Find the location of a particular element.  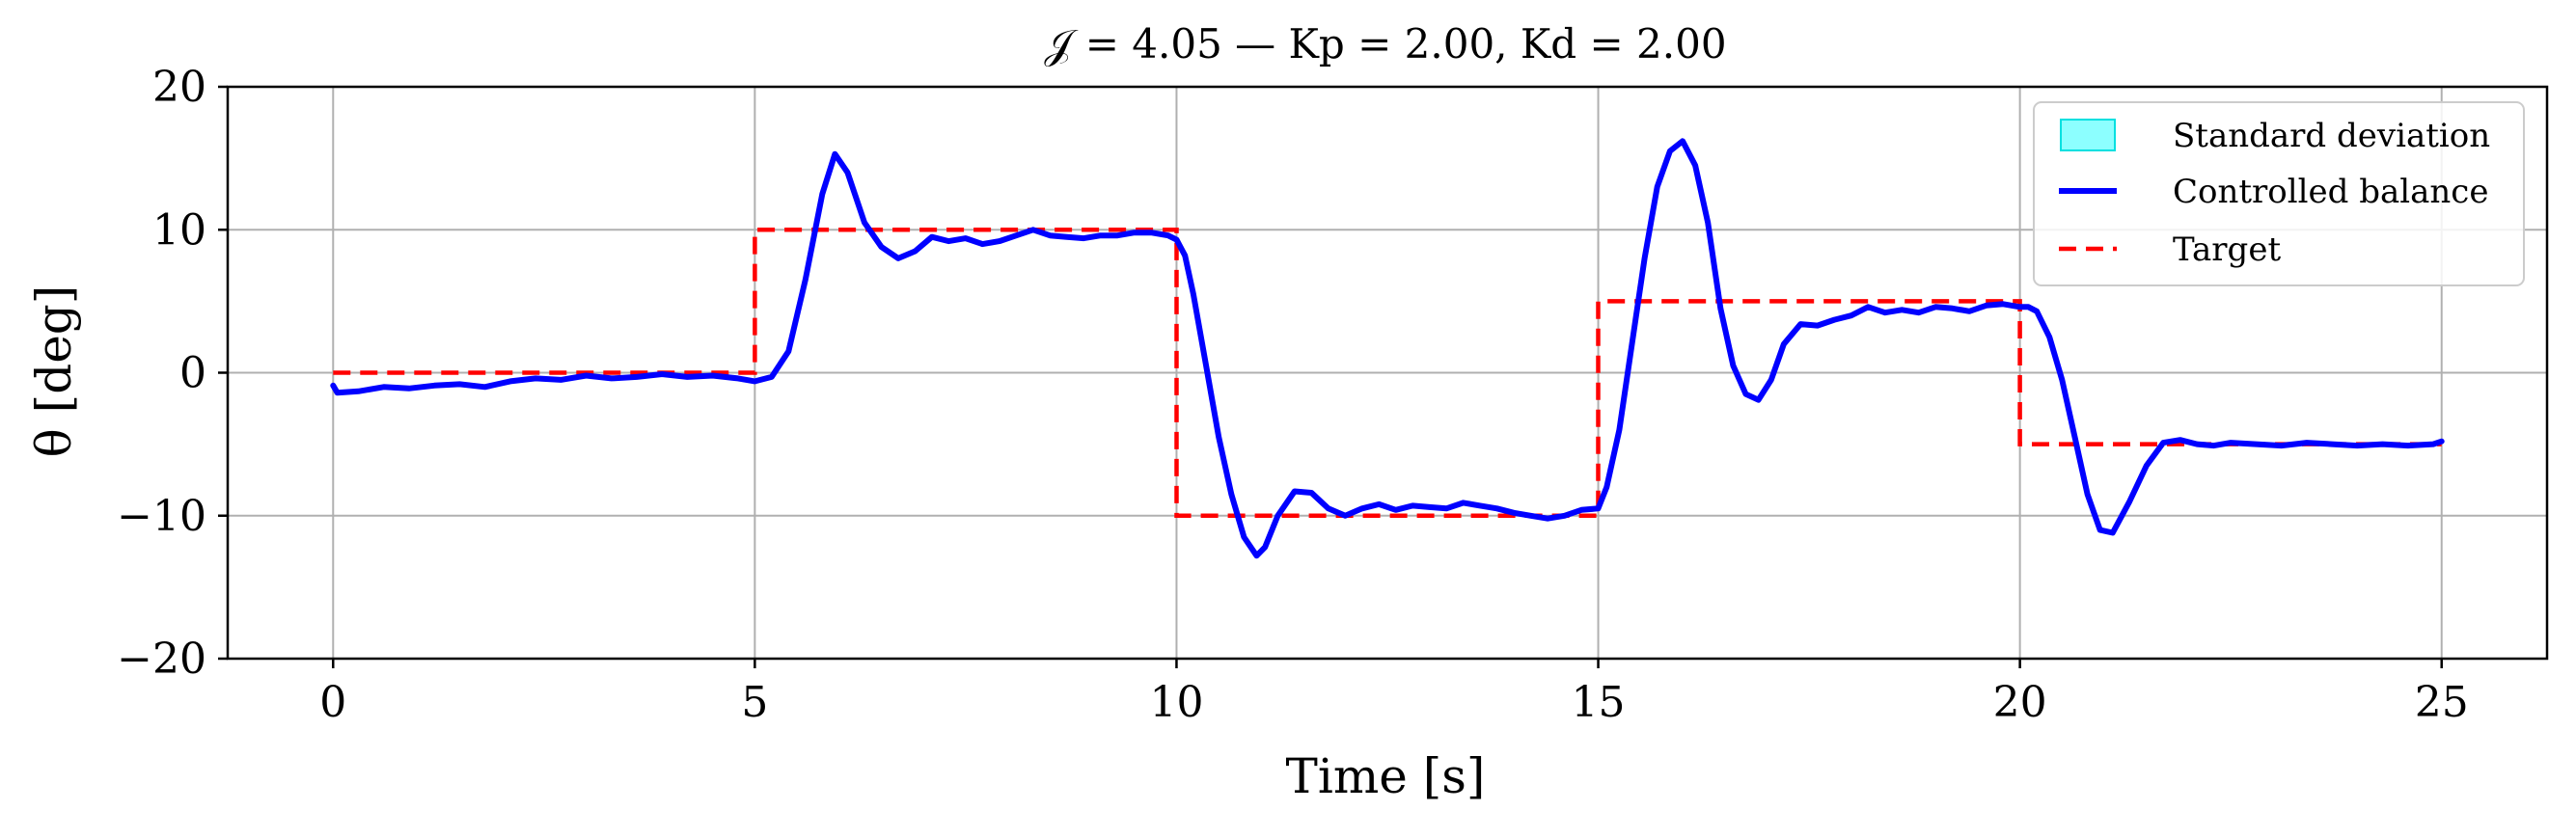

legend-std-swatch is located at coordinates (2088, 135).